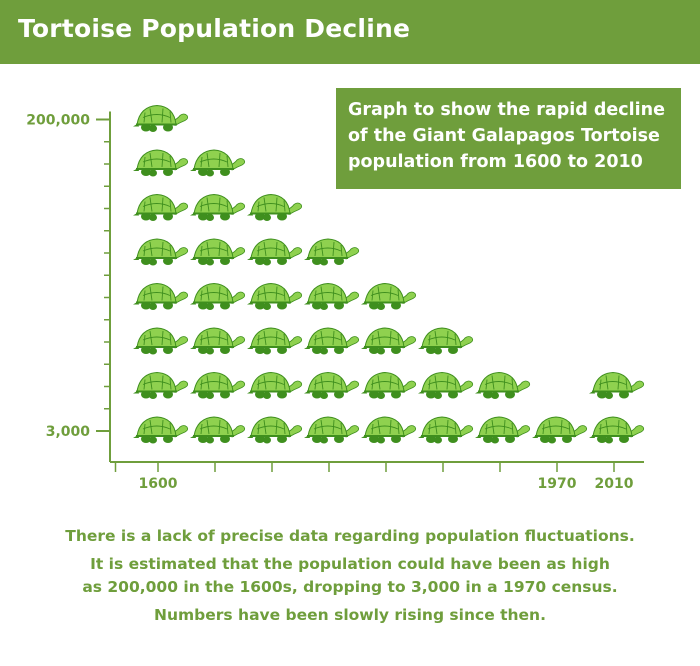  What do you see at coordinates (504, 136) in the screenshot?
I see `info-line-2: of the Giant Galapagos Tortoise` at bounding box center [504, 136].